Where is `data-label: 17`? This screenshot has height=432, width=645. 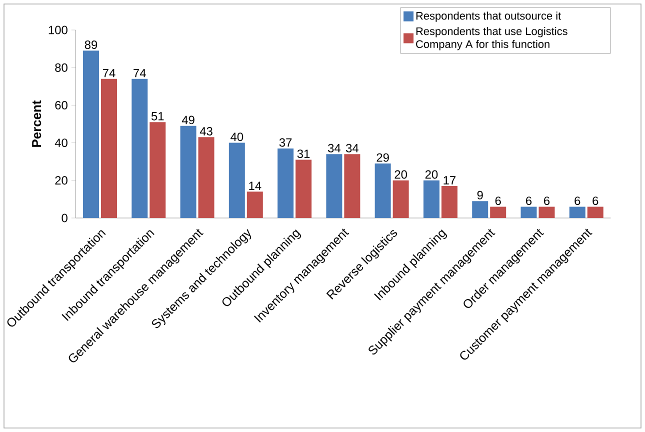
data-label: 17 is located at coordinates (450, 180).